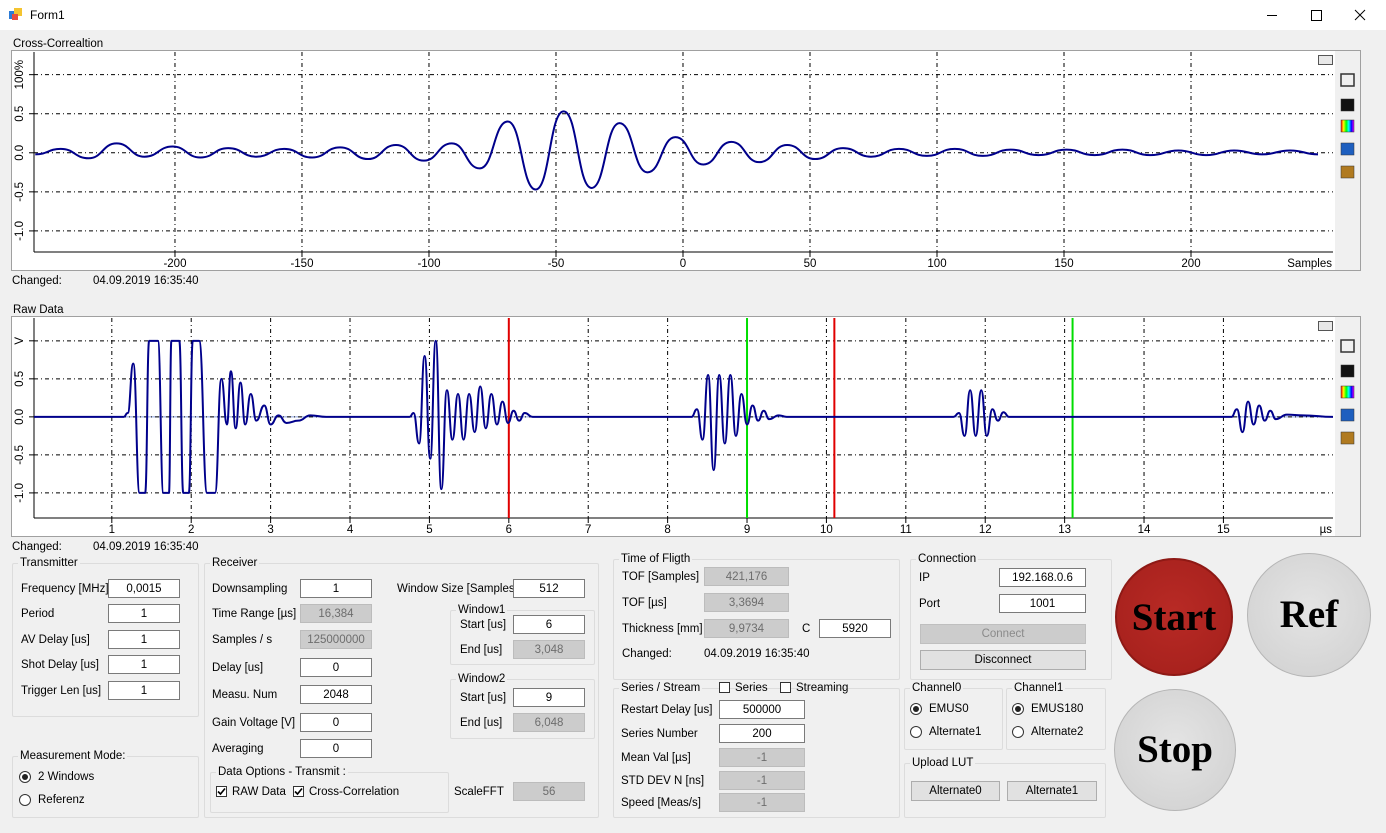 The image size is (1386, 833). I want to click on field-label: TOF [Samples], so click(661, 577).